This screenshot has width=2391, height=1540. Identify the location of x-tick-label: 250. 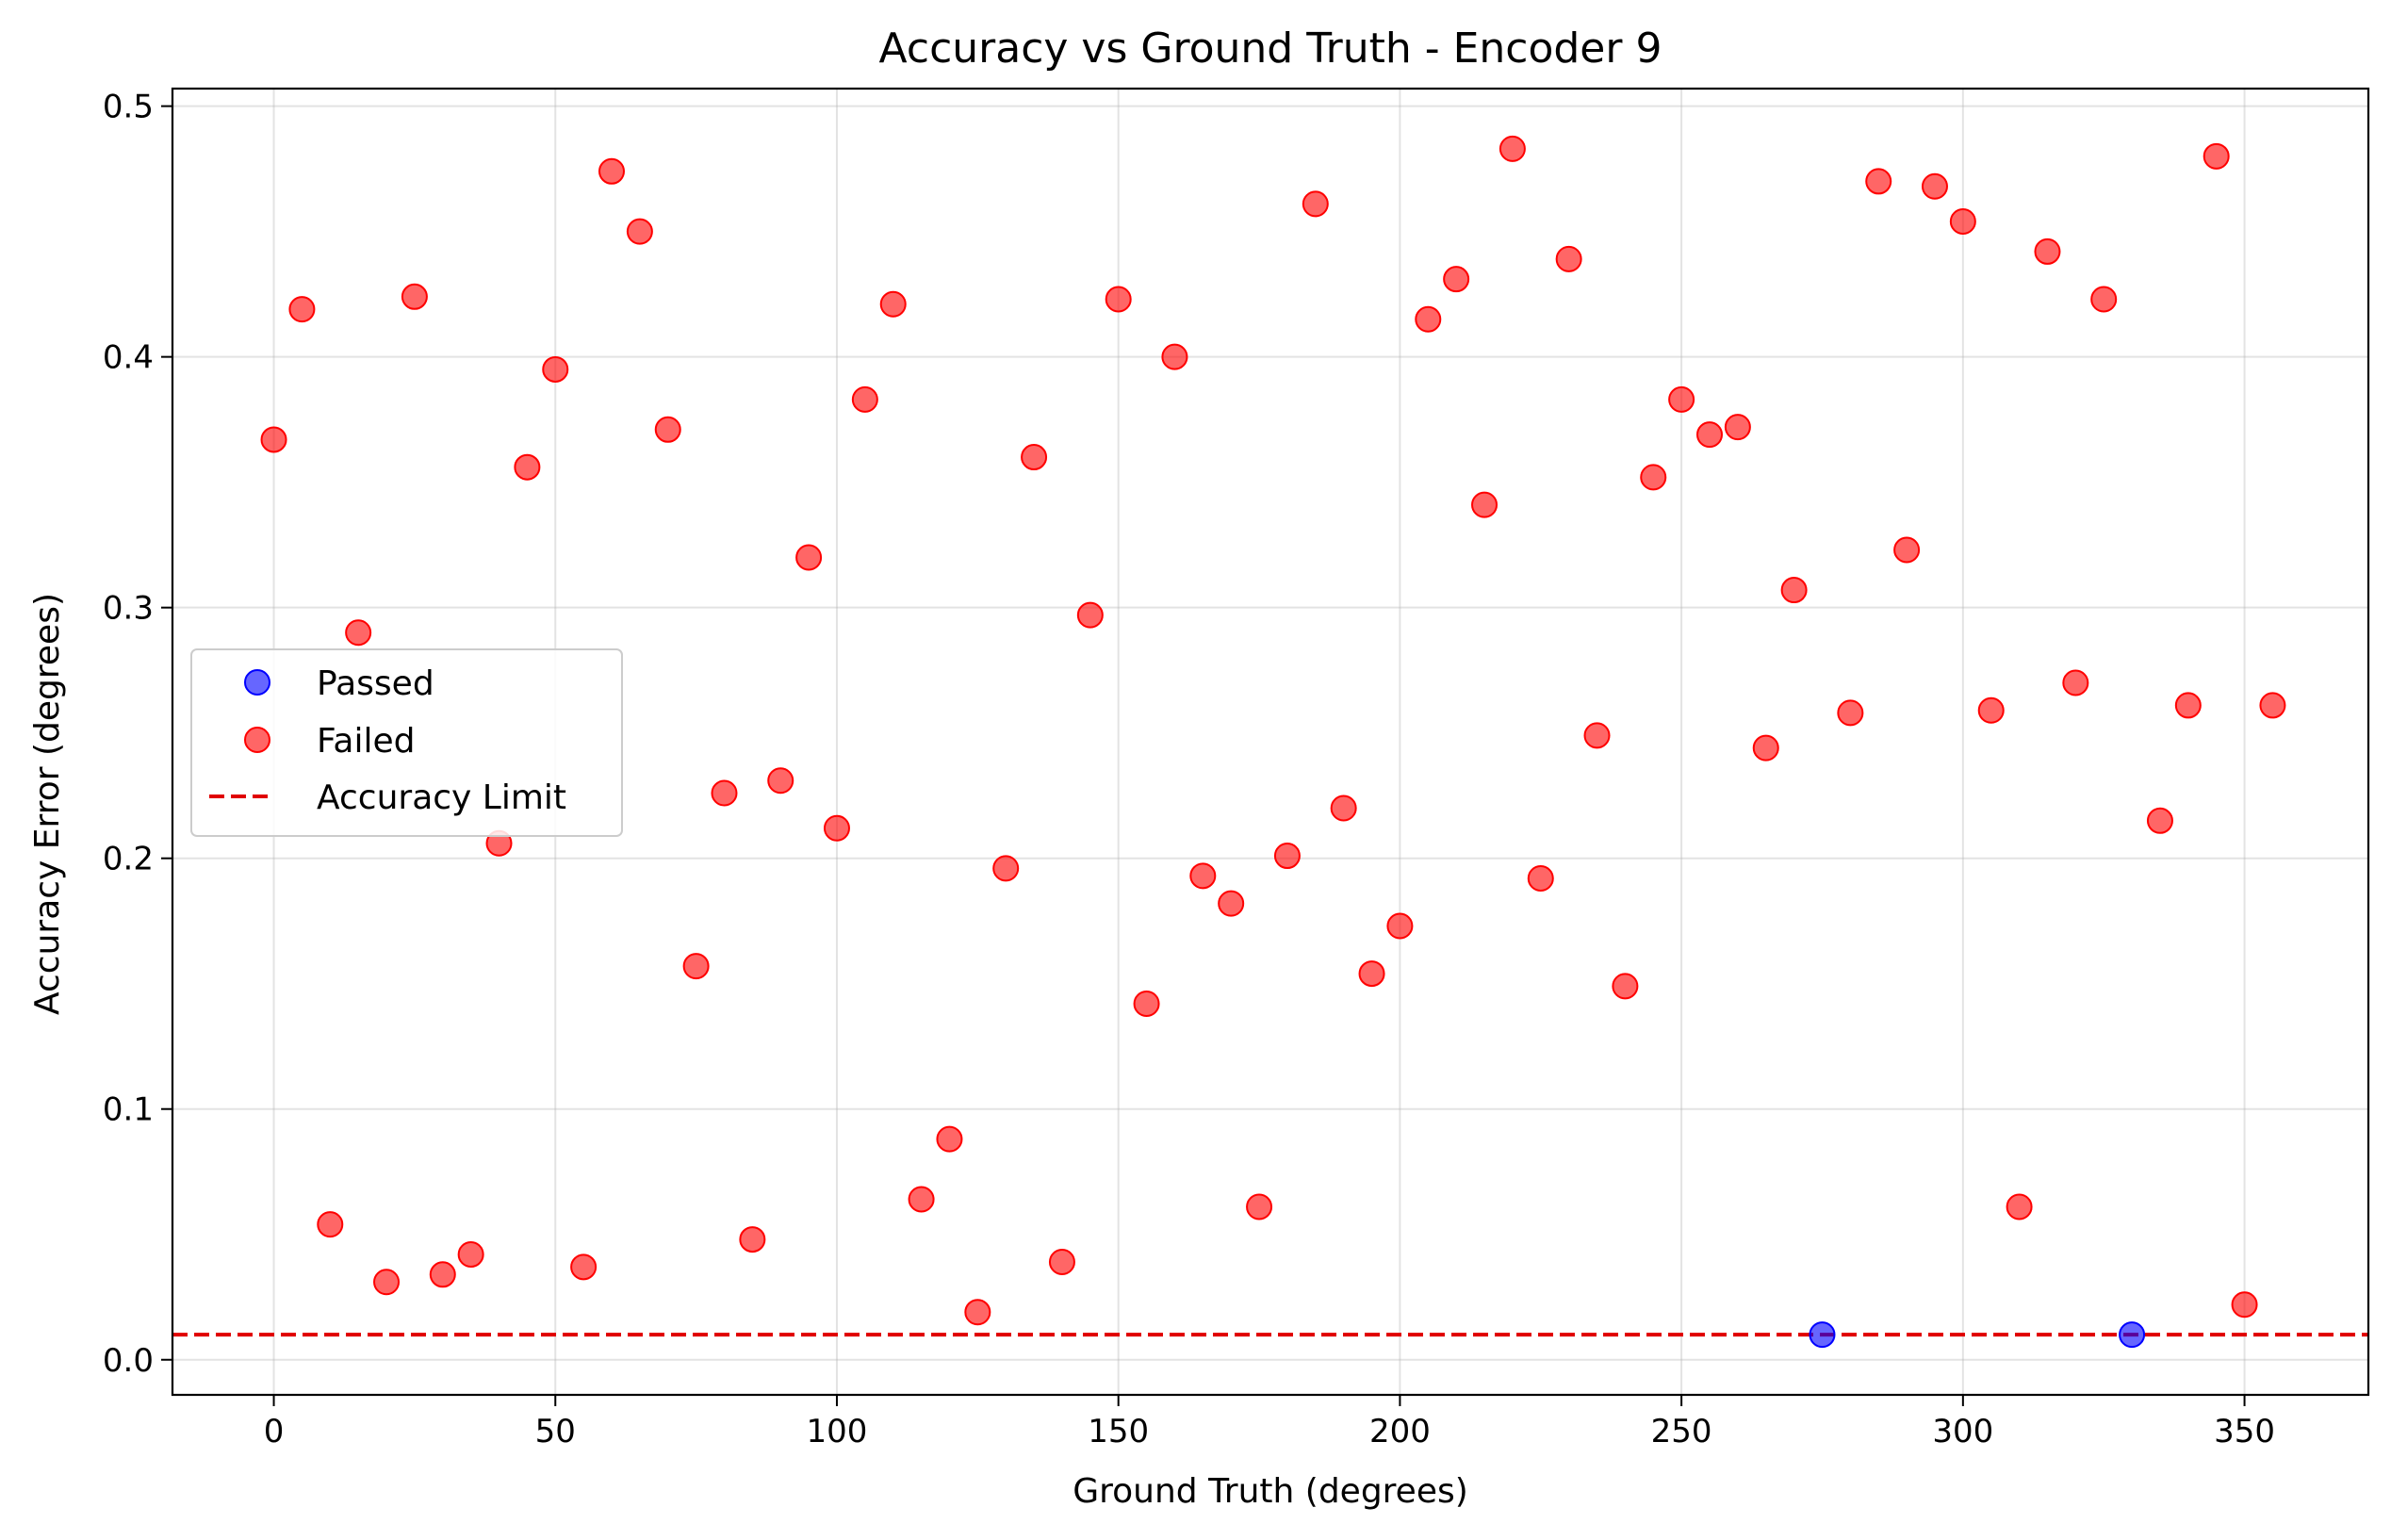
(1681, 1431).